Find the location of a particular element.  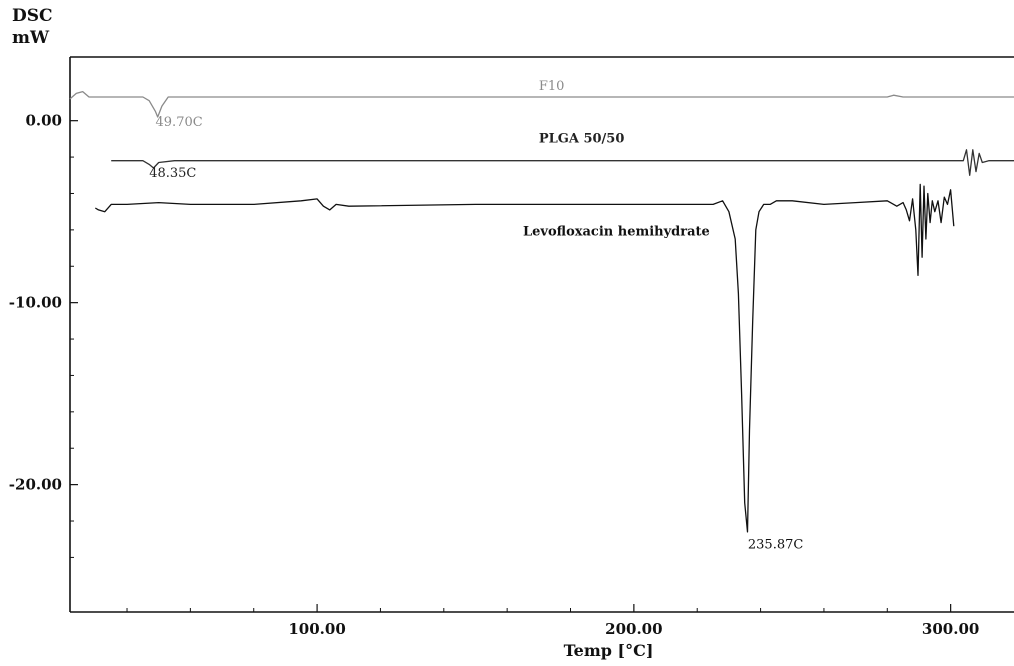

annotation-label: Levofloxacin hemihydrate is located at coordinates (616, 231).